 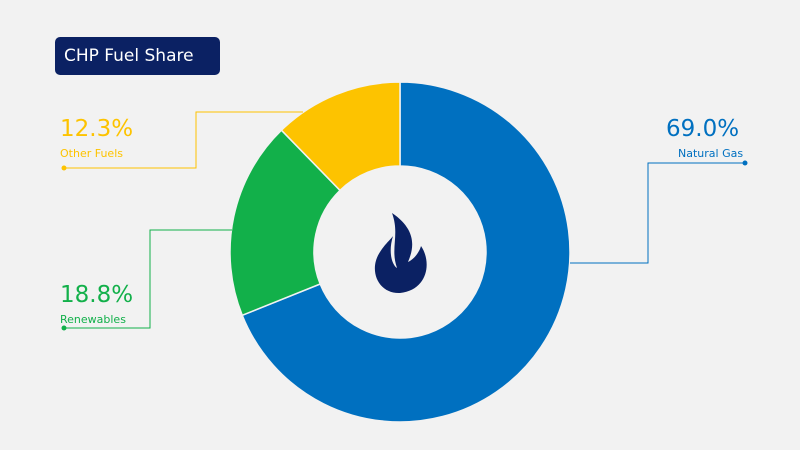 I want to click on other-fuels-leader-dot, so click(x=64, y=168).